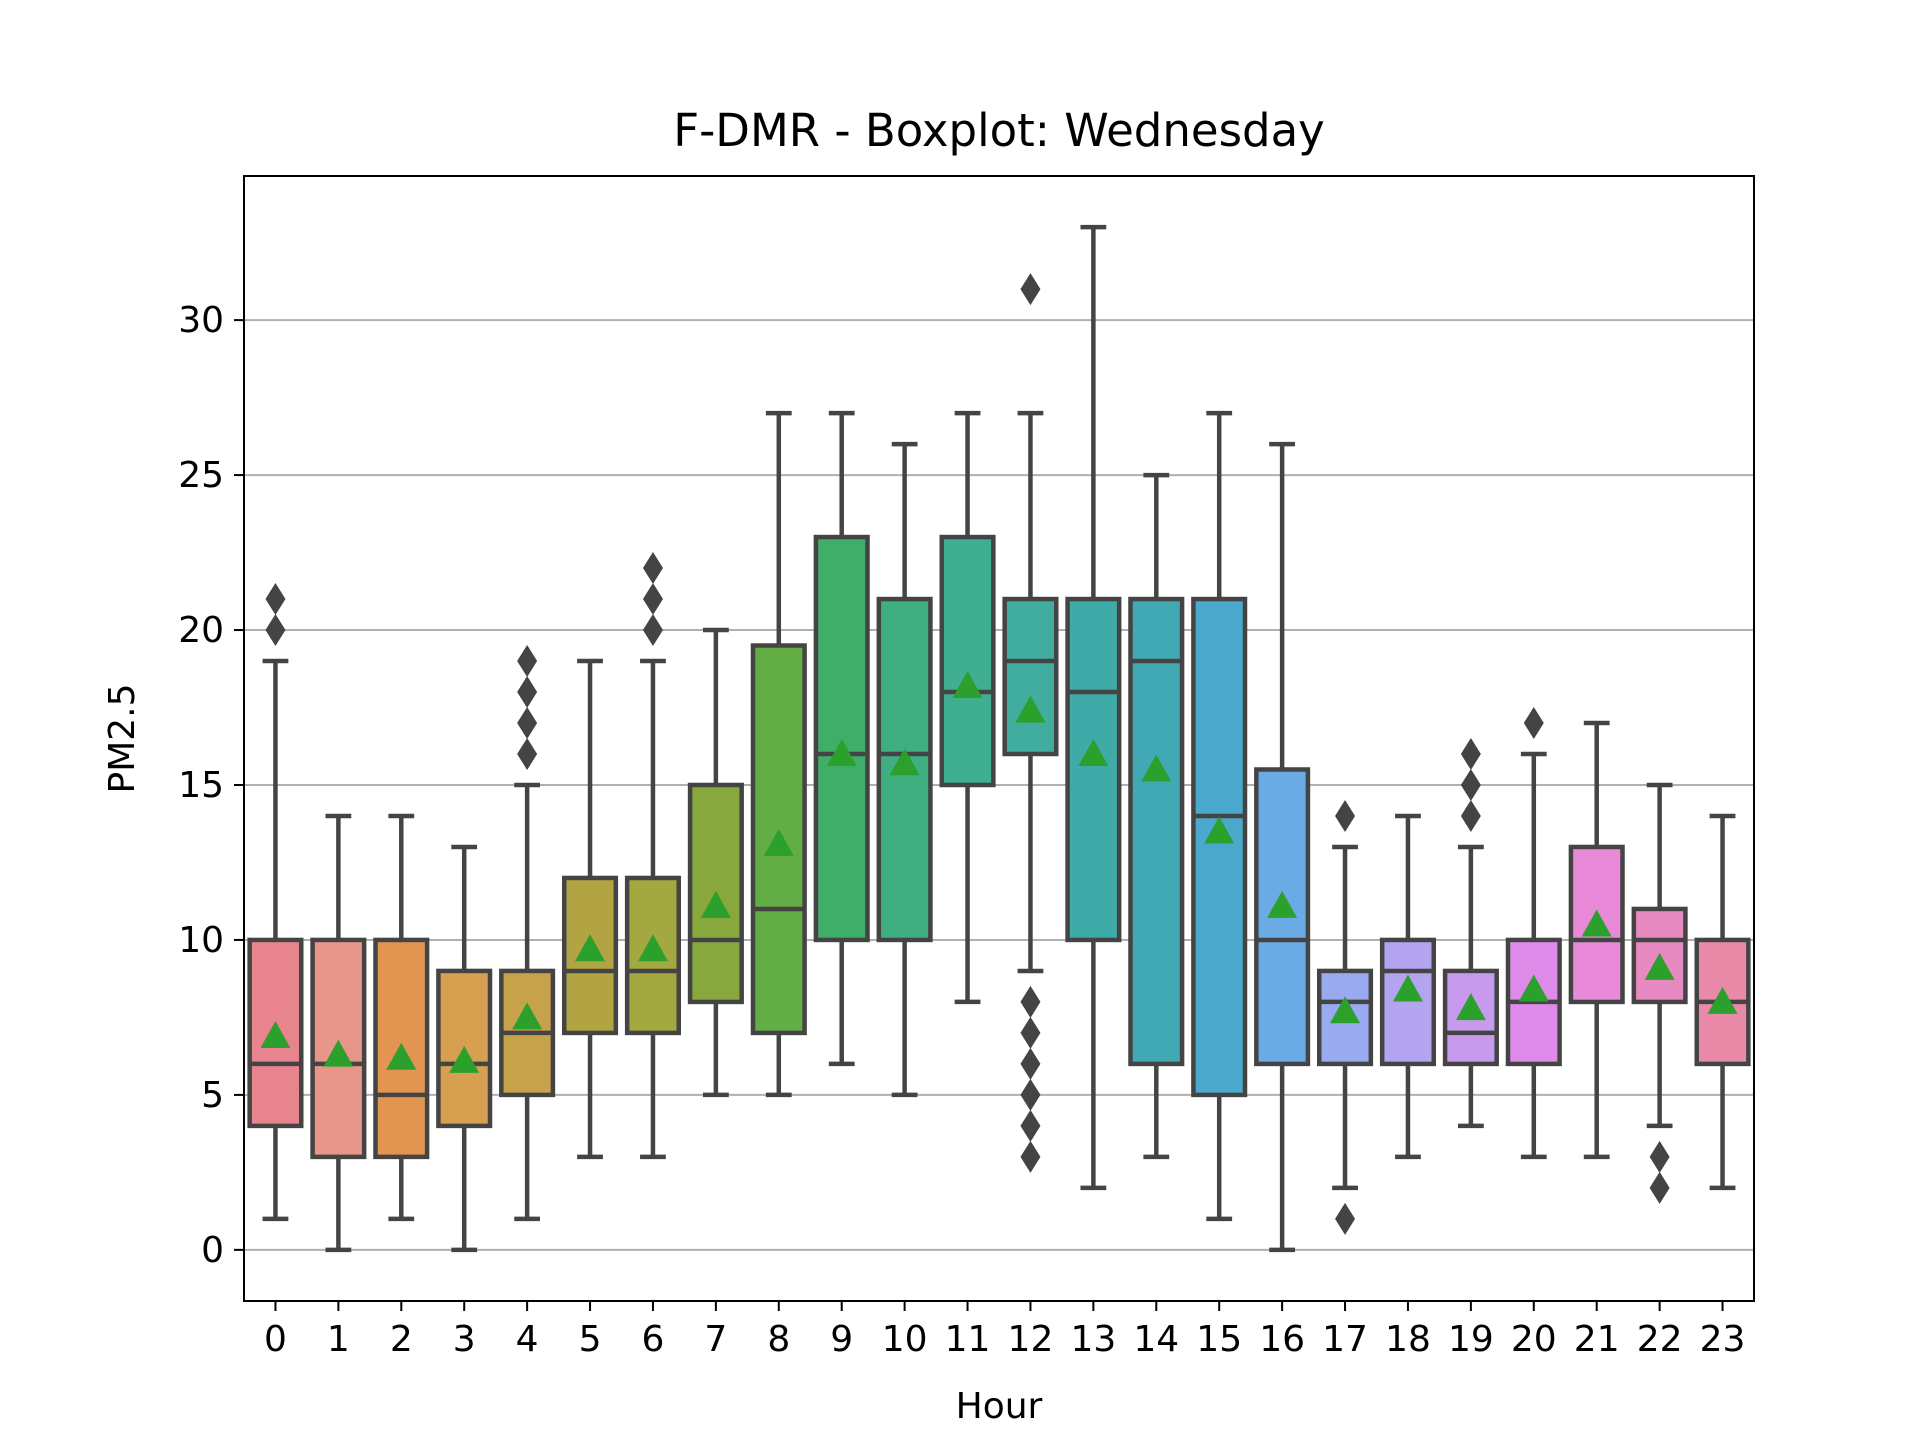  What do you see at coordinates (1282, 1339) in the screenshot?
I see `x-tick-label: 16` at bounding box center [1282, 1339].